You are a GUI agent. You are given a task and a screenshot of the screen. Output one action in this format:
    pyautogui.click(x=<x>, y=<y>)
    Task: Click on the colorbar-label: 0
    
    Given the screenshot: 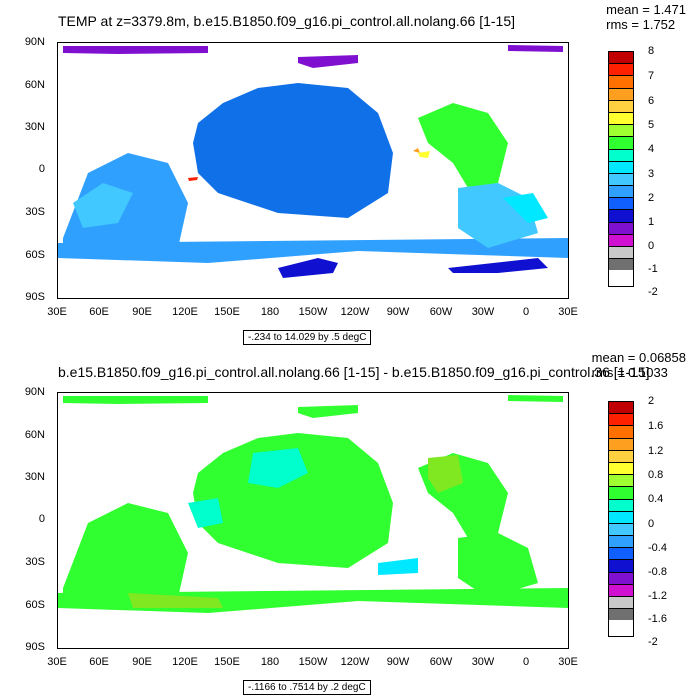 What is the action you would take?
    pyautogui.click(x=651, y=246)
    